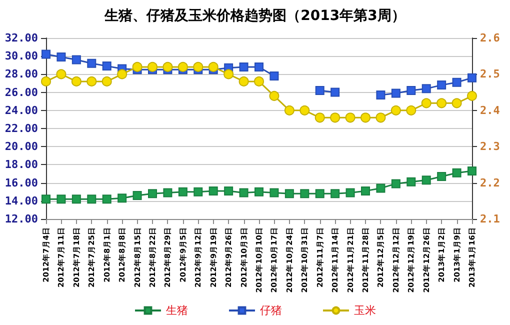 Image resolution: width=510 pixels, height=325 pixels. What do you see at coordinates (365, 310) in the screenshot?
I see `legend-label: 玉米` at bounding box center [365, 310].